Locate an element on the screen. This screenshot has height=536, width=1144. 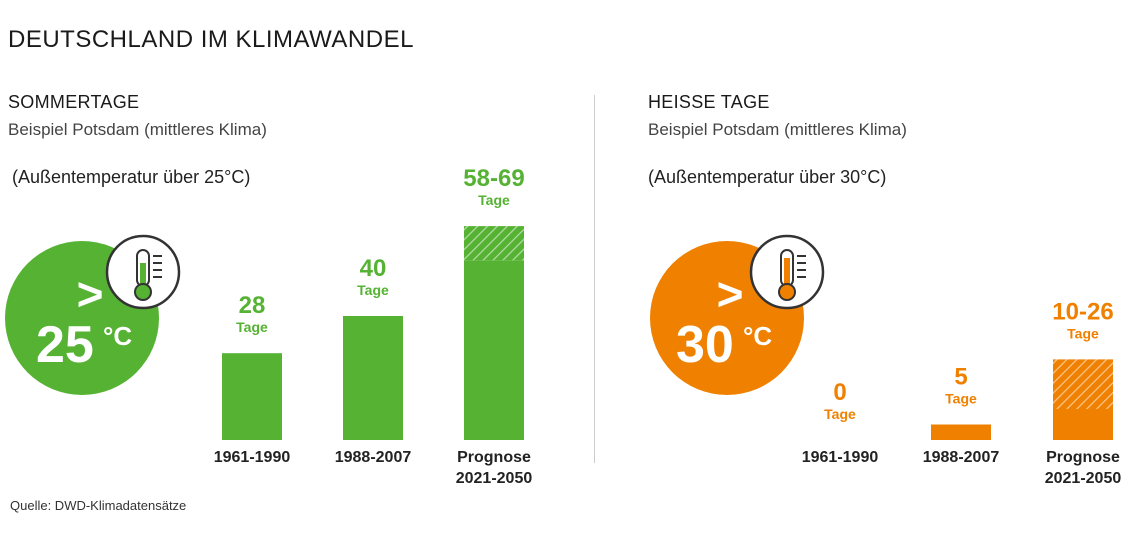
panel-title-sommertage: SOMMERTAGE is located at coordinates (74, 102).